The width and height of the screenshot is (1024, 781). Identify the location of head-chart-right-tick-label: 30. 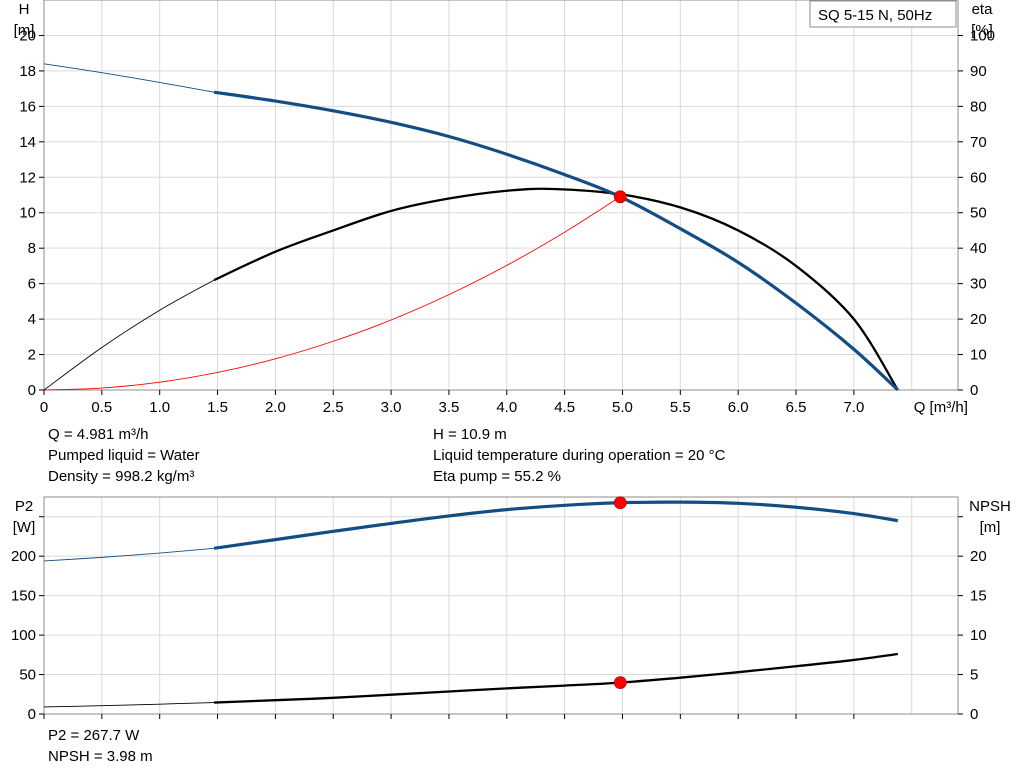
(978, 284).